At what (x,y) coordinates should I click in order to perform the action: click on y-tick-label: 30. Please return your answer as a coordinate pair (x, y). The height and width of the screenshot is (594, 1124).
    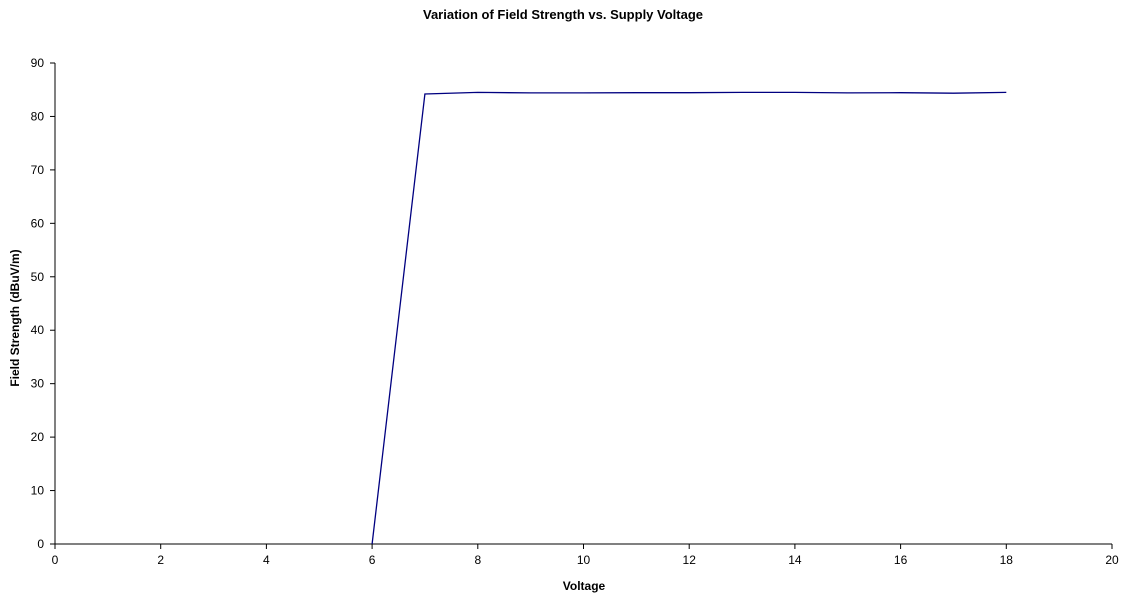
    Looking at the image, I should click on (38, 384).